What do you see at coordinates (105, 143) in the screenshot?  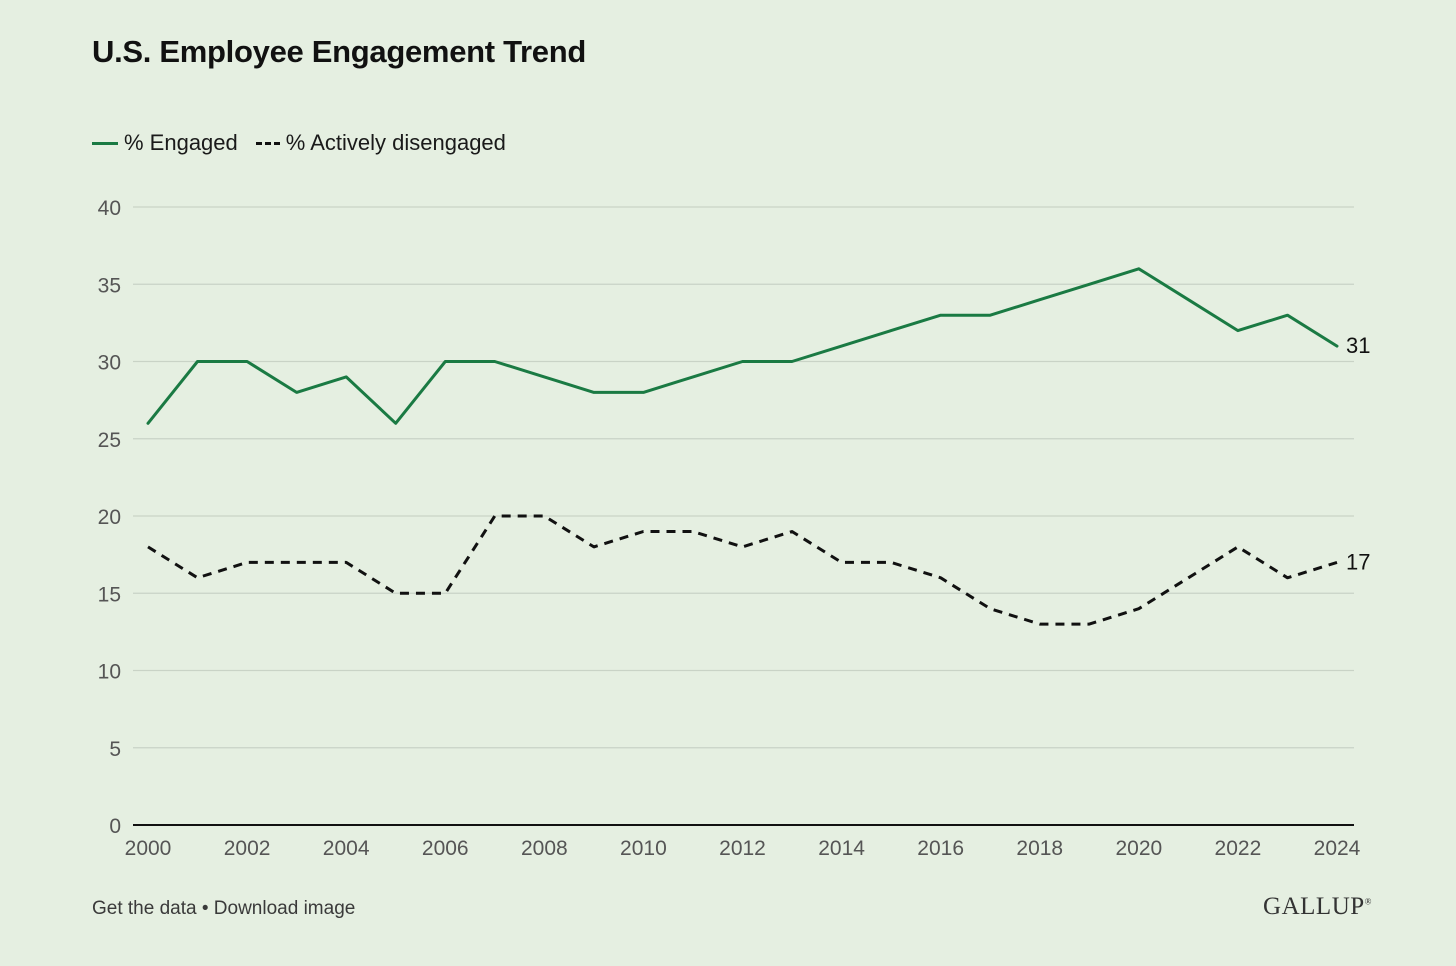 I see `legend-swatch-engaged` at bounding box center [105, 143].